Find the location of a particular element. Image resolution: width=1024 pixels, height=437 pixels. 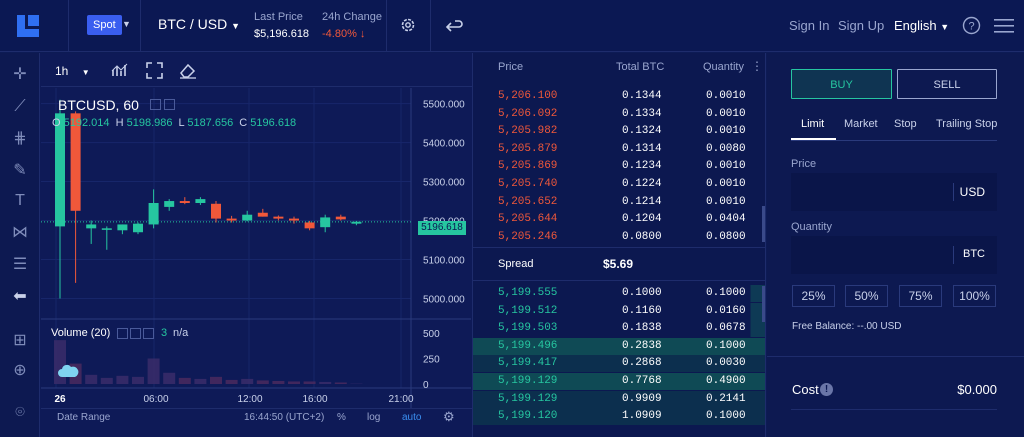

ask-row: 5,206.092 0.1334 0.0010 is located at coordinates (619, 114).